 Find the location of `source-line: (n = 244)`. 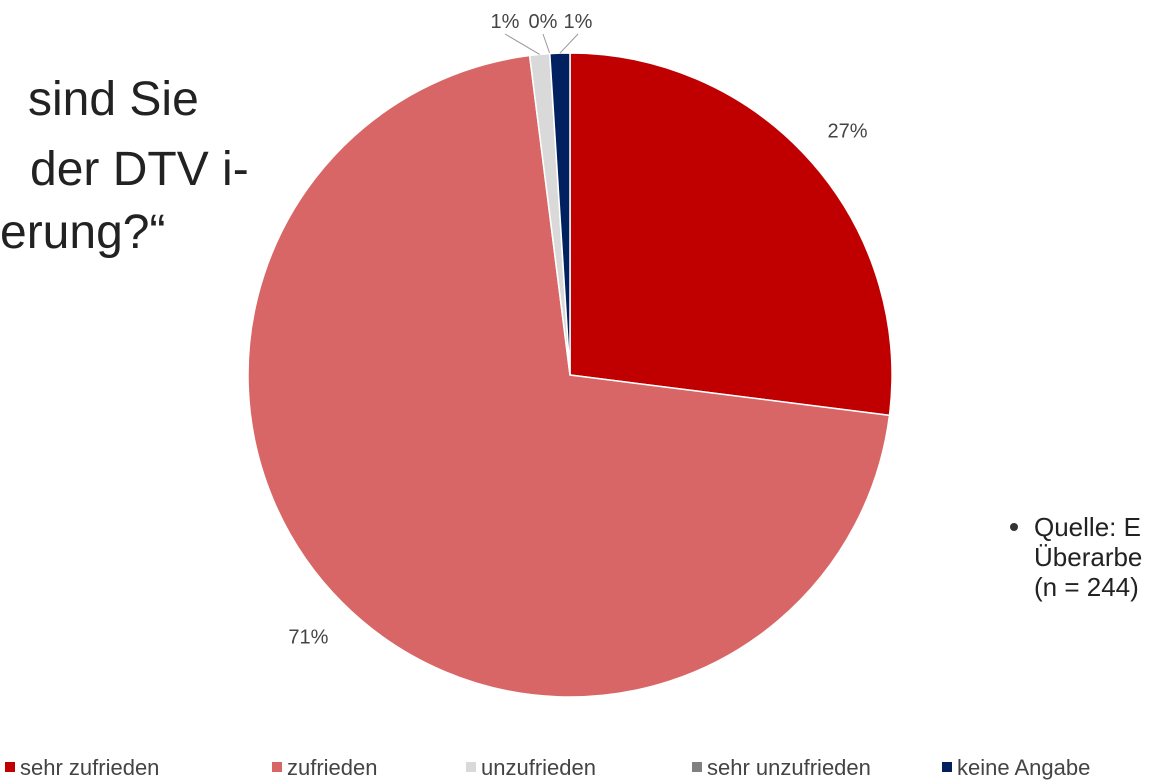

source-line: (n = 244) is located at coordinates (1086, 587).